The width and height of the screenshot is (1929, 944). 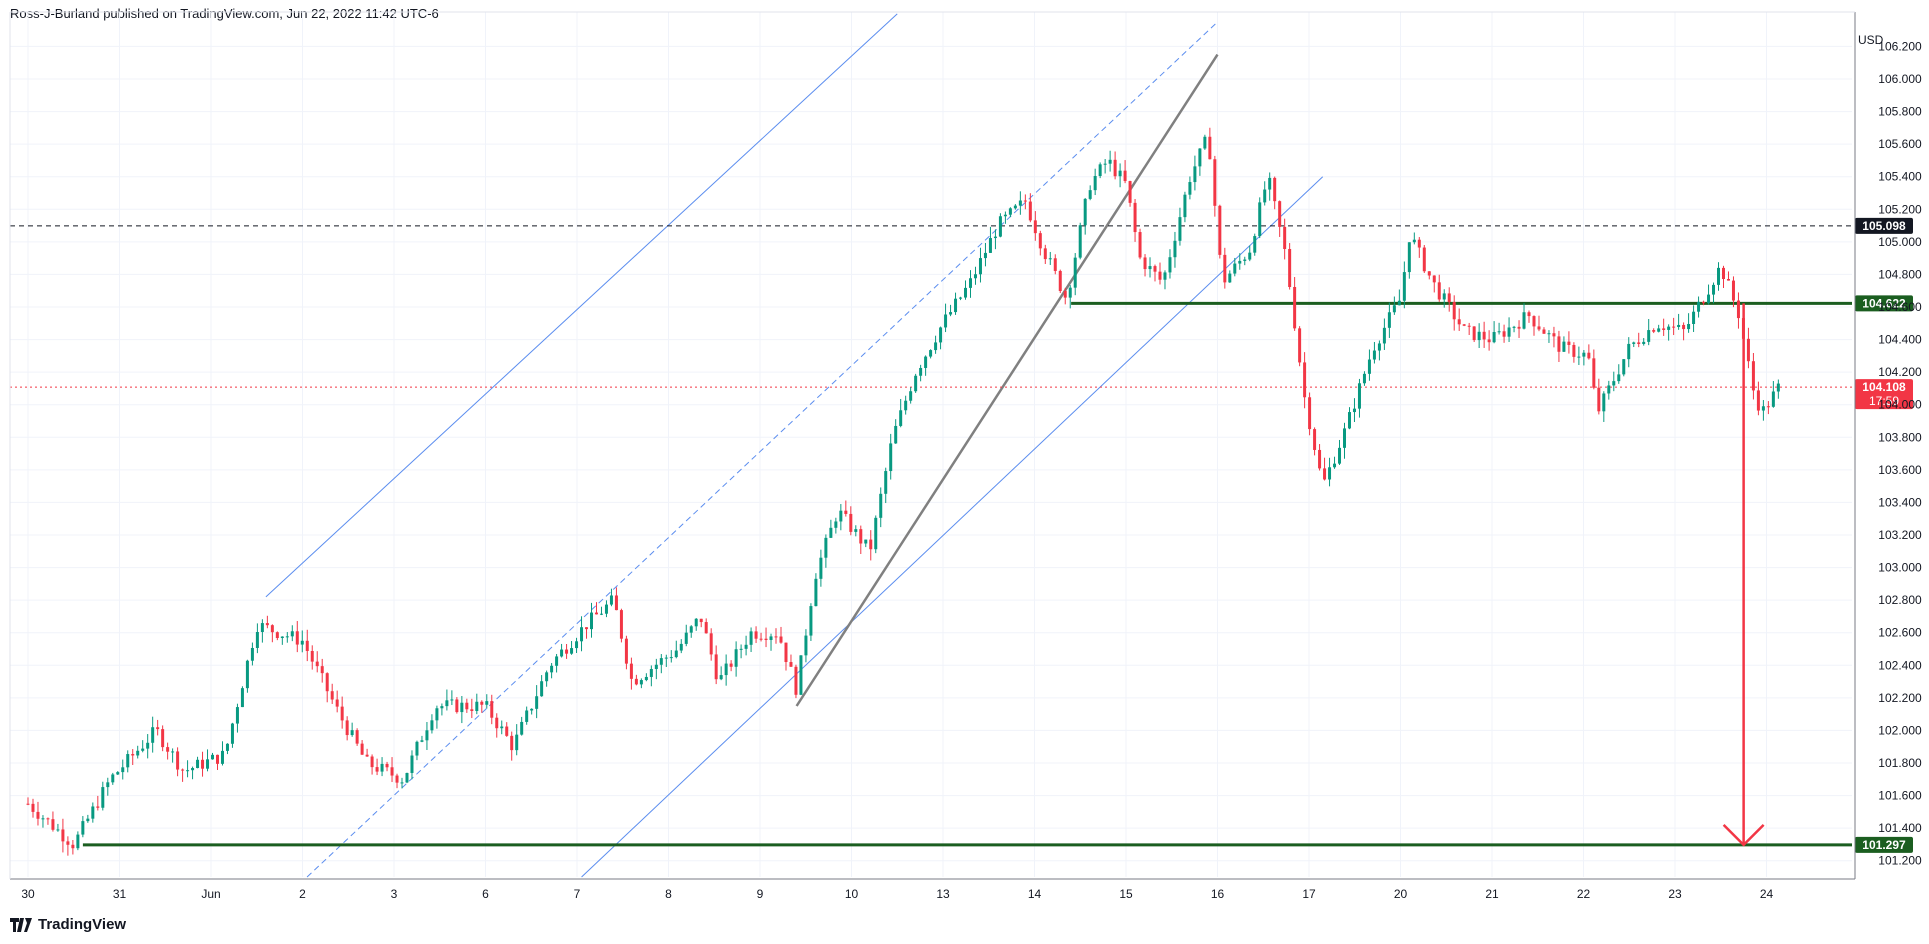 I want to click on arrow-head, so click(x=1743, y=835).